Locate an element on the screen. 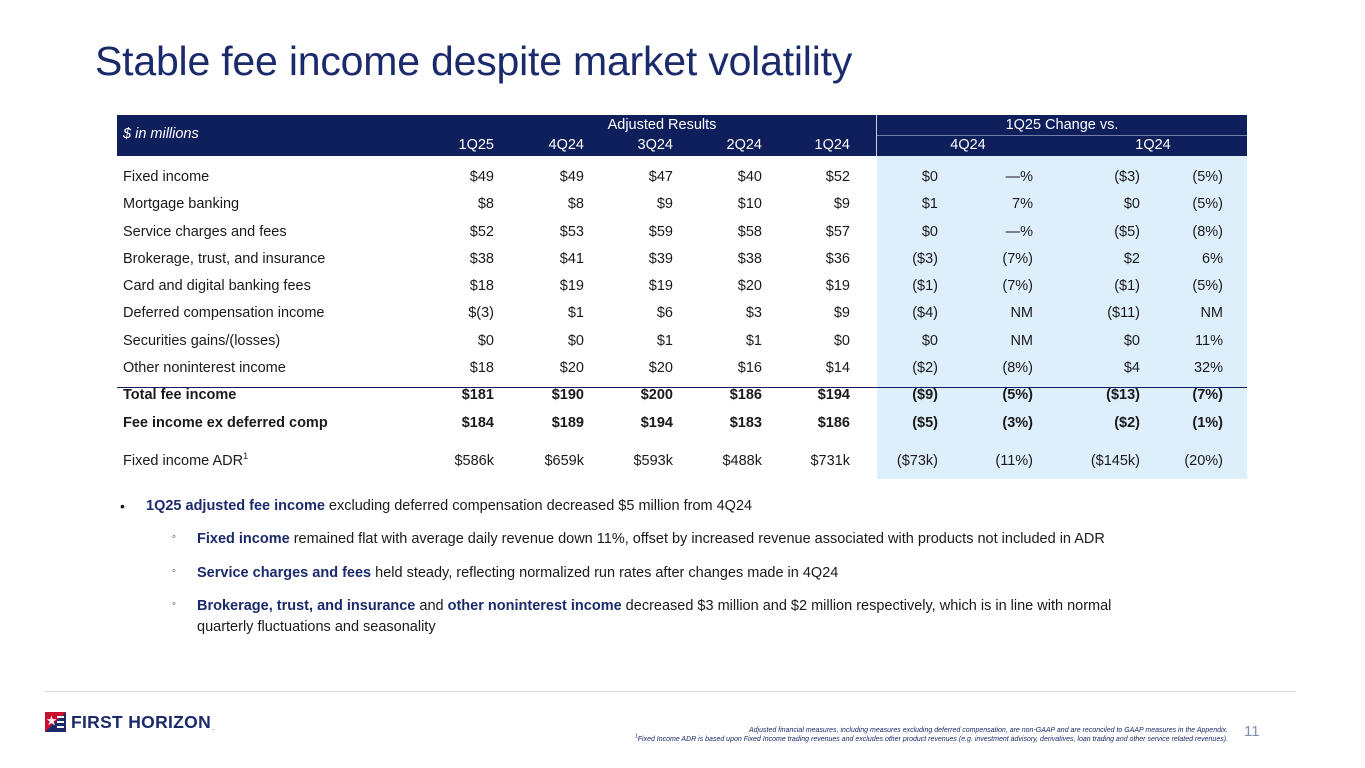 Image resolution: width=1365 pixels, height=768 pixels. table-cell: $183 is located at coordinates (745, 422).